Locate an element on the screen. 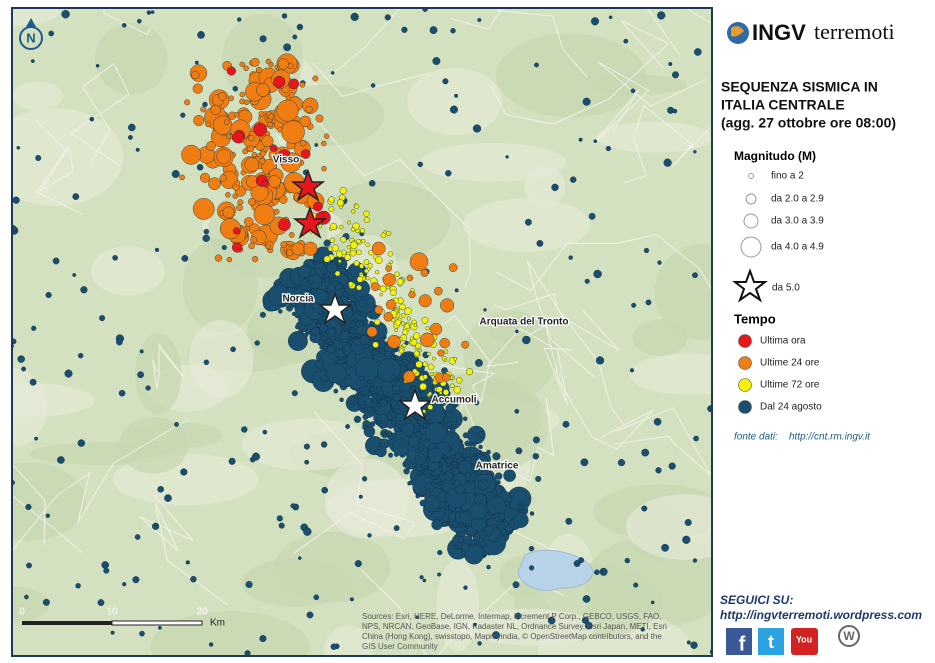 Image resolution: width=935 pixels, height=663 pixels. attribution-line: GIS User Community is located at coordinates (400, 646).